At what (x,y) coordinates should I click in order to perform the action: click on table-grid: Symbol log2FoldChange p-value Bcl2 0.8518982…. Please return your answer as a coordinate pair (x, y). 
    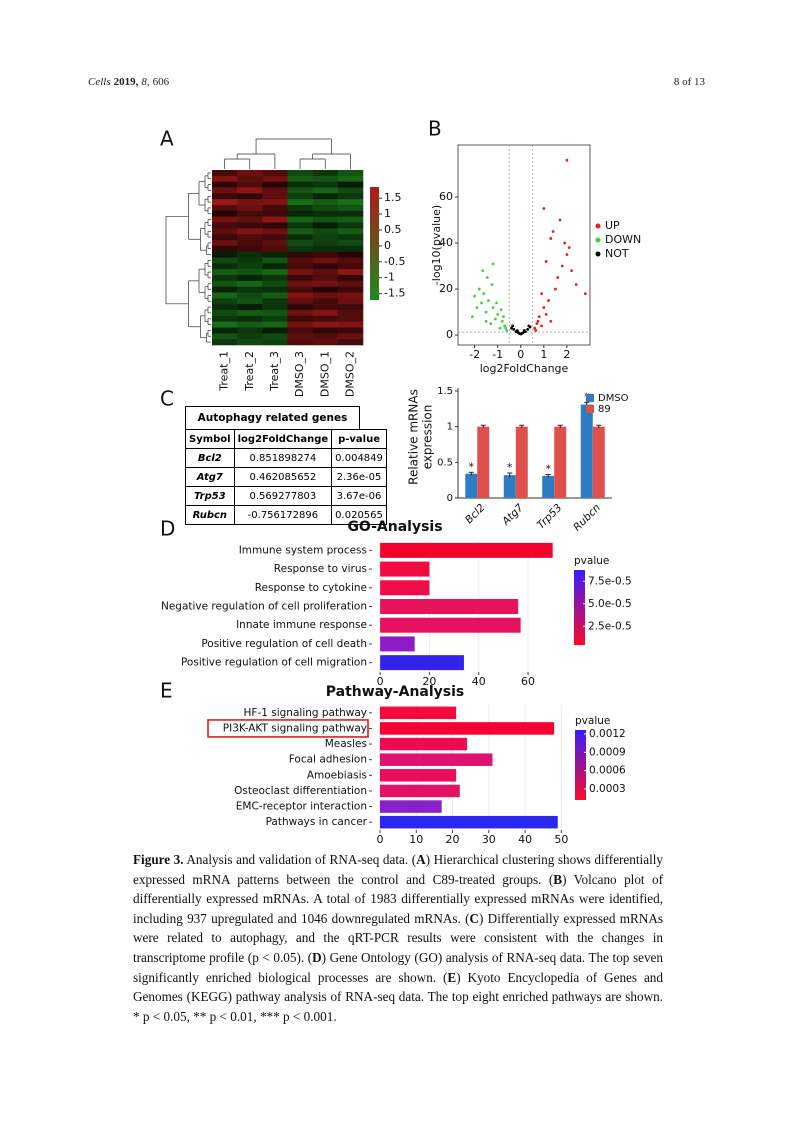
    Looking at the image, I should click on (286, 477).